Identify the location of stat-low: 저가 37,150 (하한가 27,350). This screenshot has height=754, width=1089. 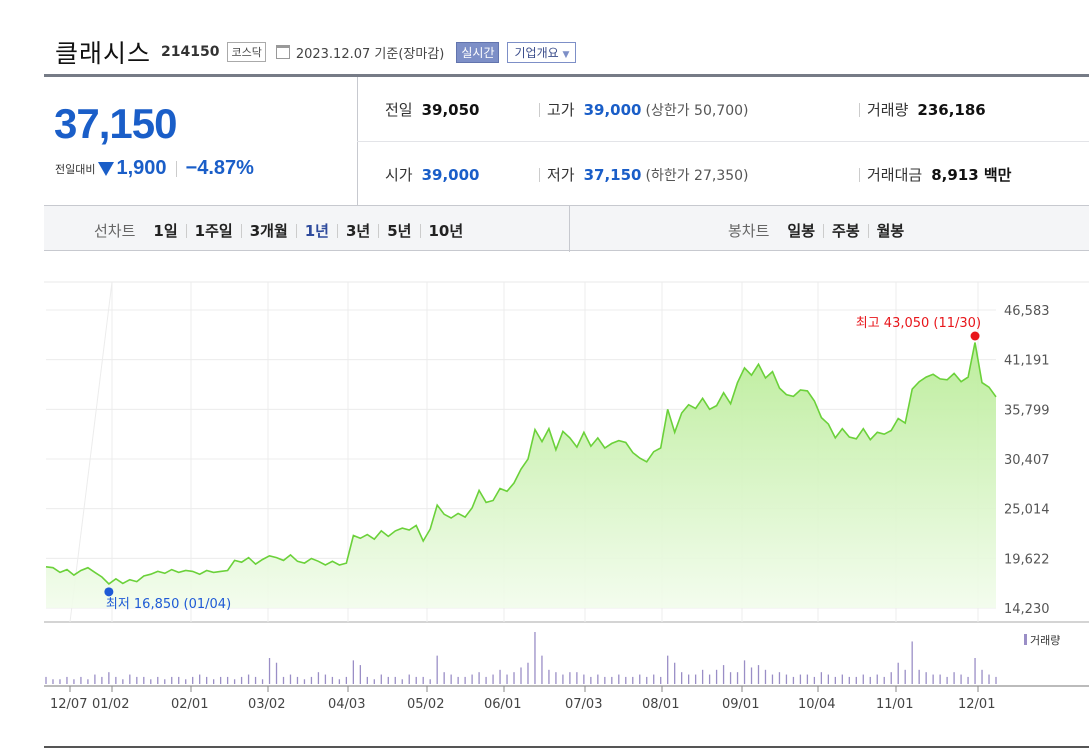
(644, 174).